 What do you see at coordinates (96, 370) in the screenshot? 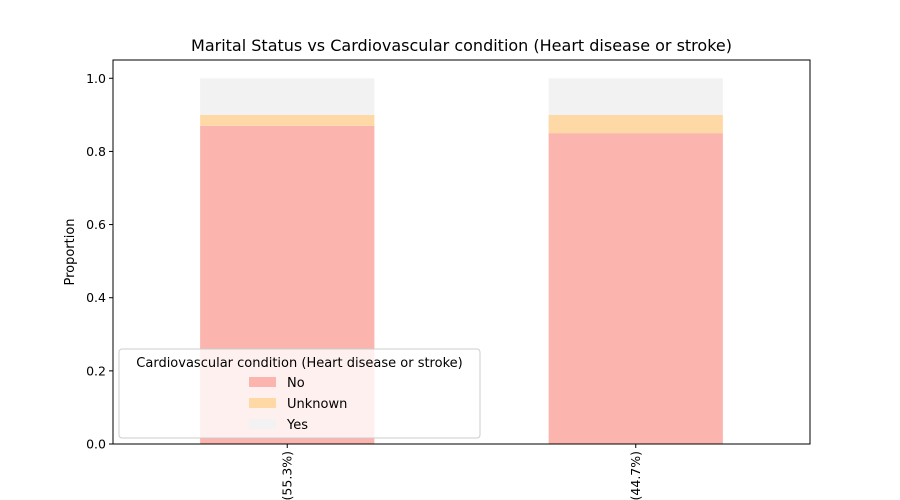
I see `y-tick-label: 0.2` at bounding box center [96, 370].